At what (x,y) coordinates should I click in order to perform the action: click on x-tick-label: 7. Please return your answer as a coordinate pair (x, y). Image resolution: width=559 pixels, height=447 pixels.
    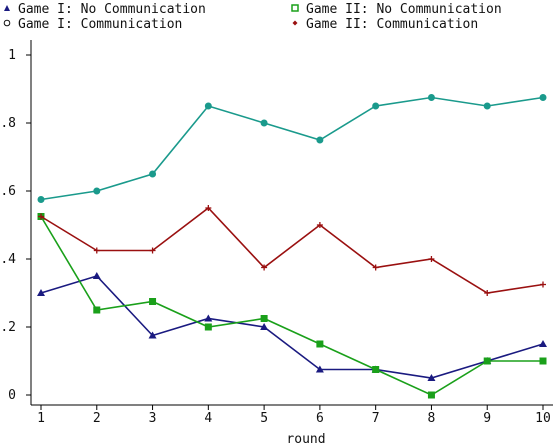
    Looking at the image, I should click on (376, 418).